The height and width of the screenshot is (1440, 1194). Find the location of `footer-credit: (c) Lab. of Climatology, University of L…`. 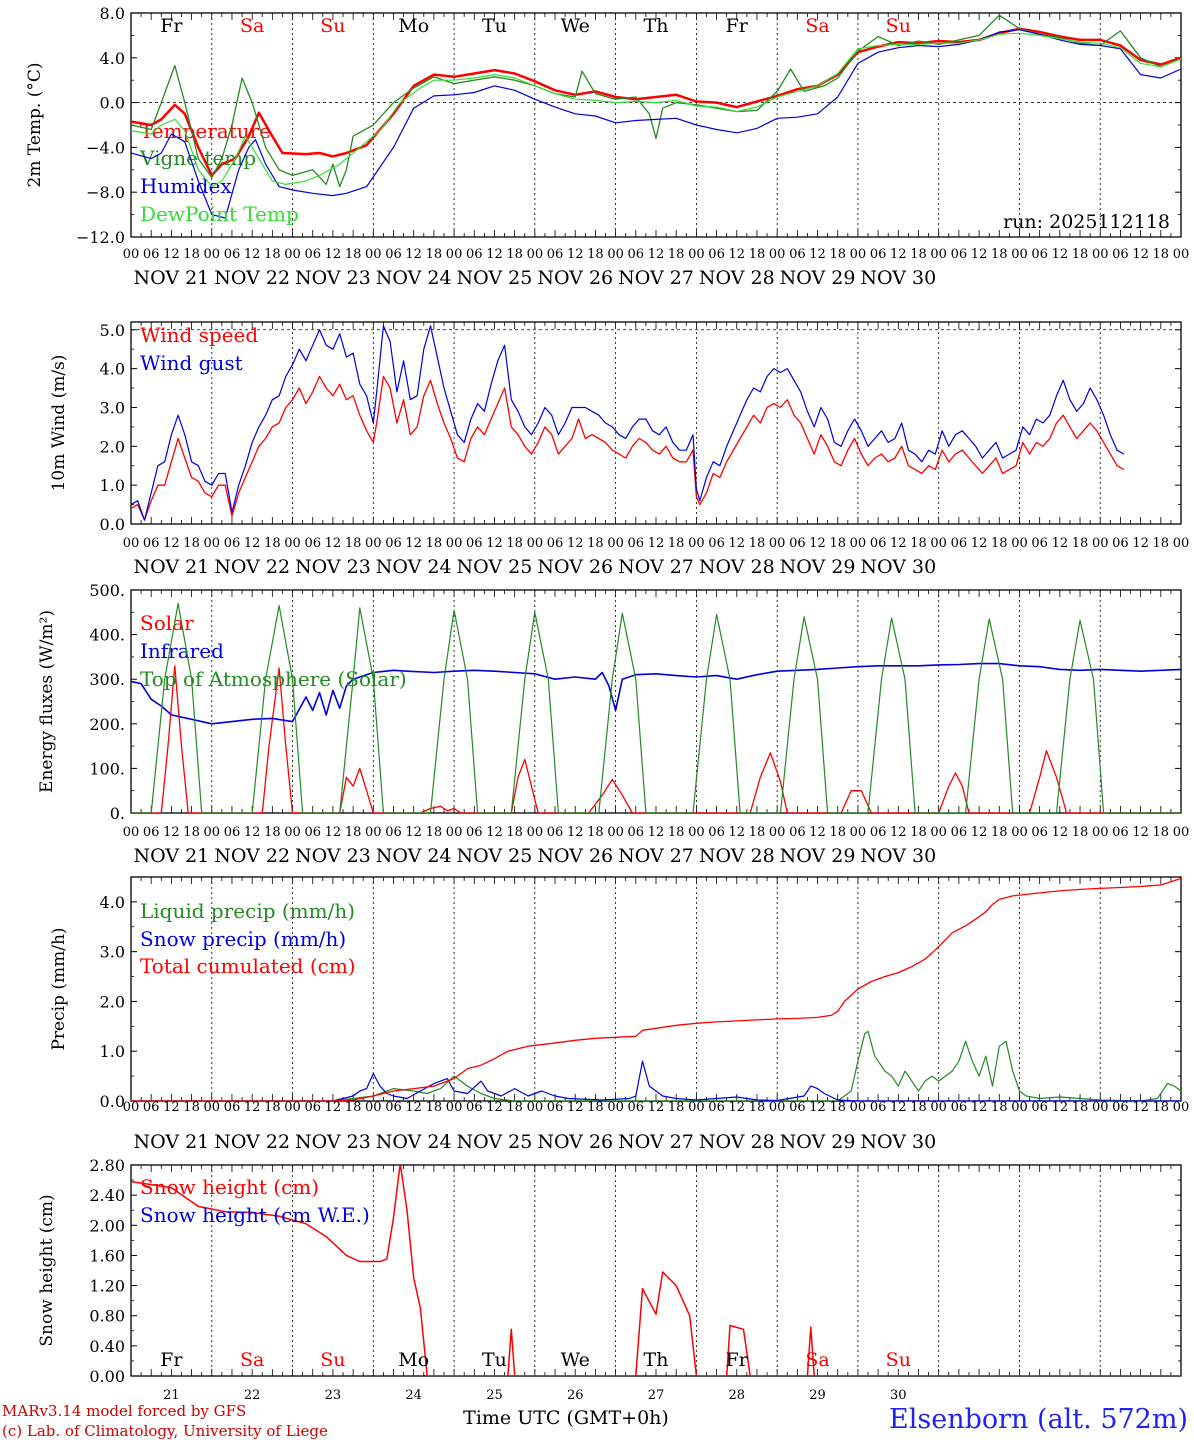

footer-credit: (c) Lab. of Climatology, University of L… is located at coordinates (165, 1431).